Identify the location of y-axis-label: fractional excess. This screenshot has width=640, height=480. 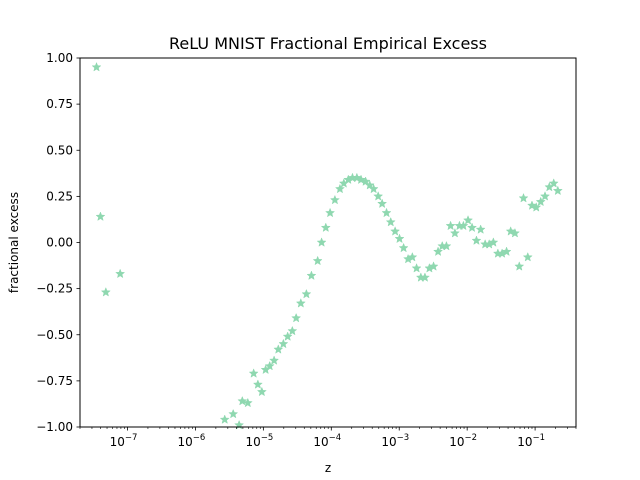
(14, 242).